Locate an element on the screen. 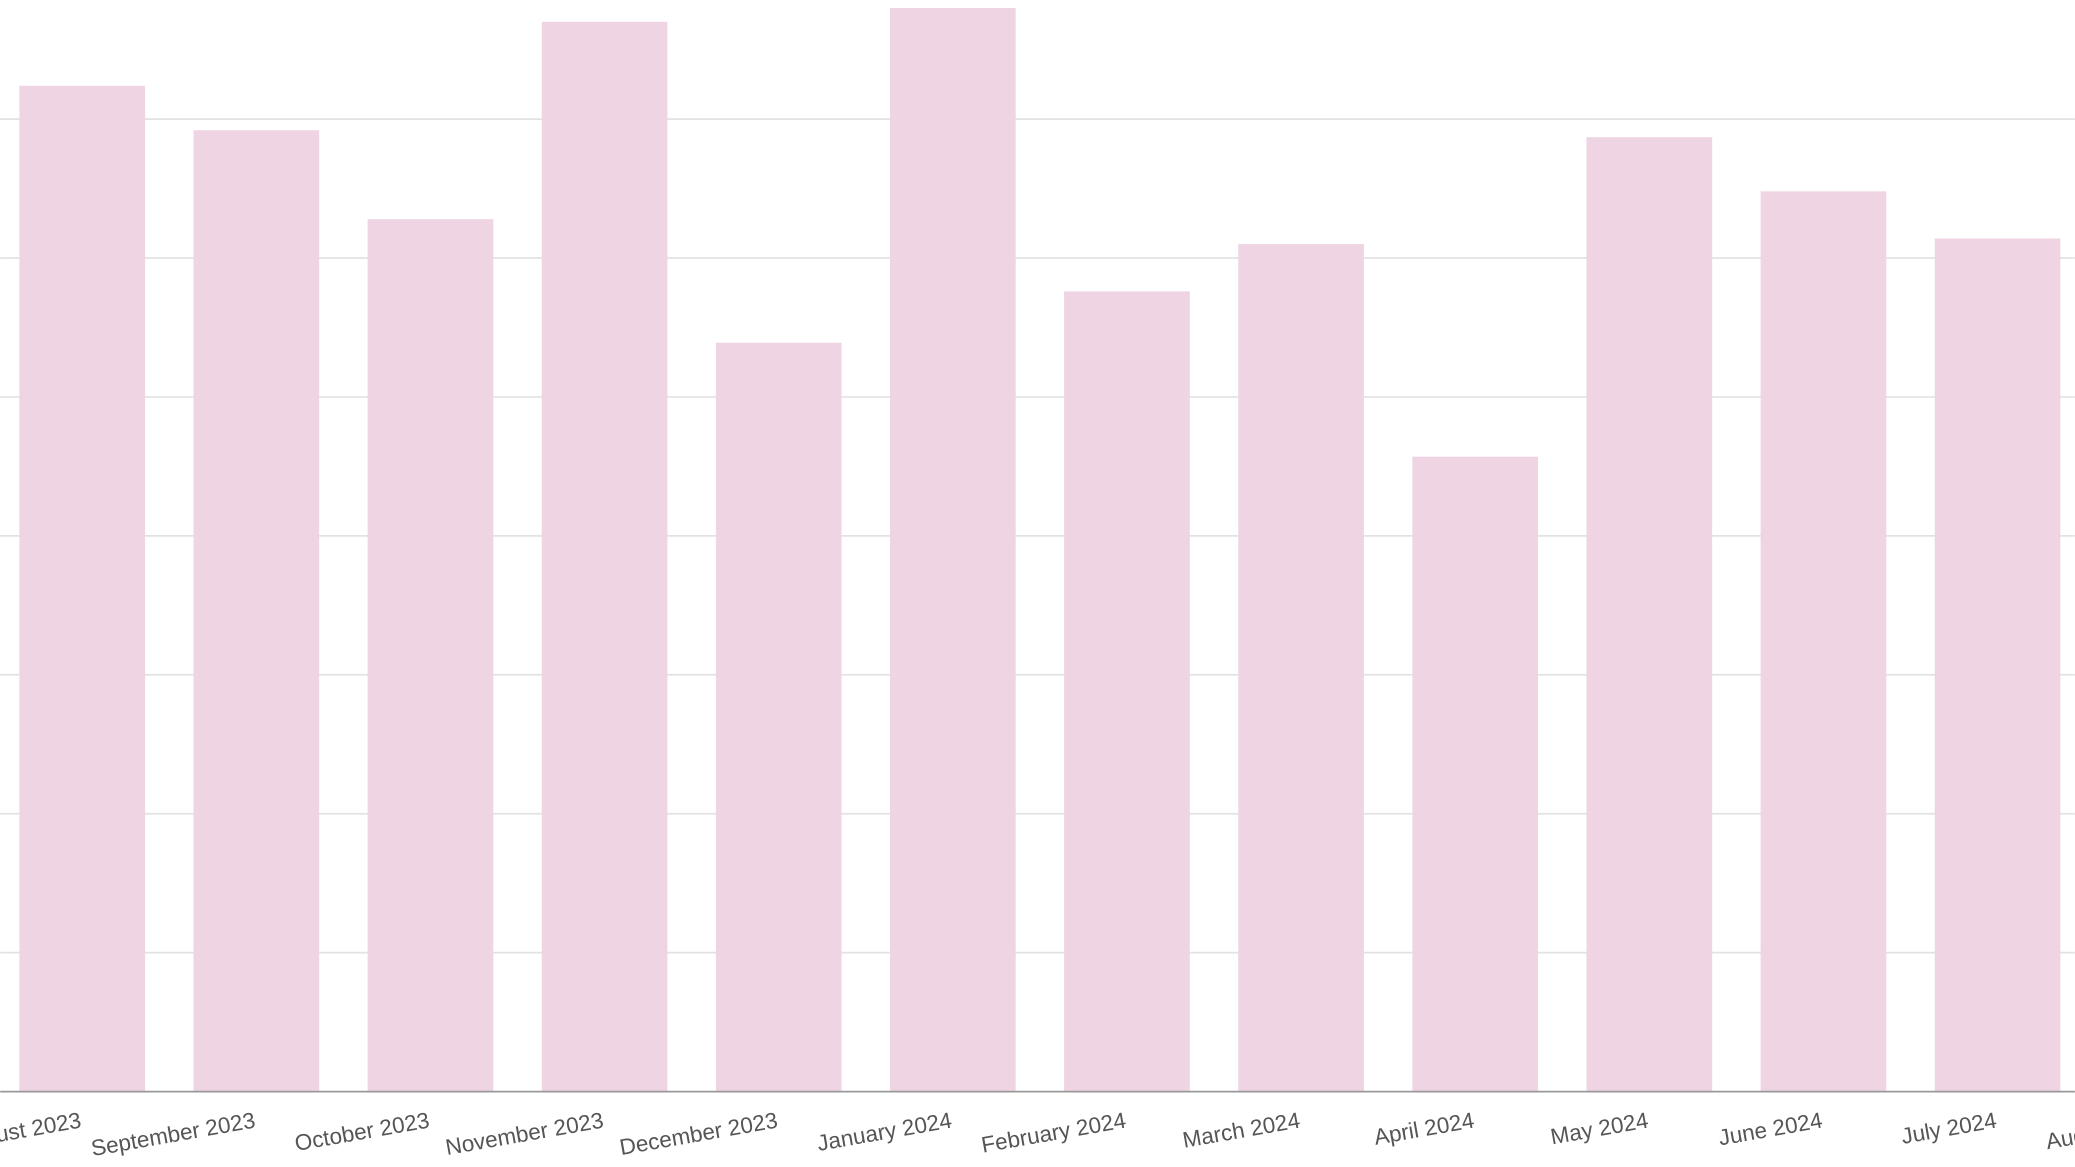 This screenshot has width=2075, height=1167. x-tick-label: December 2023 is located at coordinates (699, 1134).